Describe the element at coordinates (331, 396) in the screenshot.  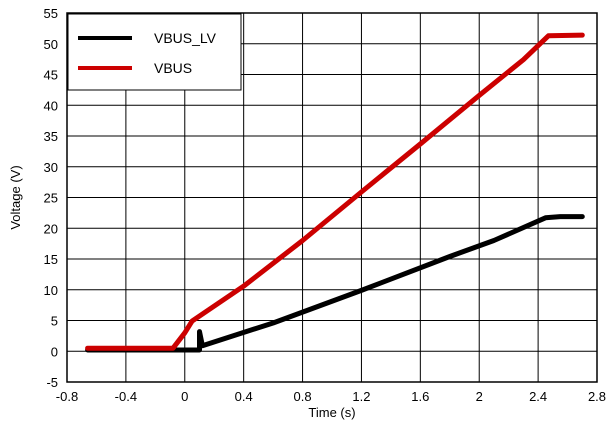
I see `x-axis-ticks: -0.8 -0.4 0 0.4 0.8 1.2 1.6 2 2.4 2.8` at that location.